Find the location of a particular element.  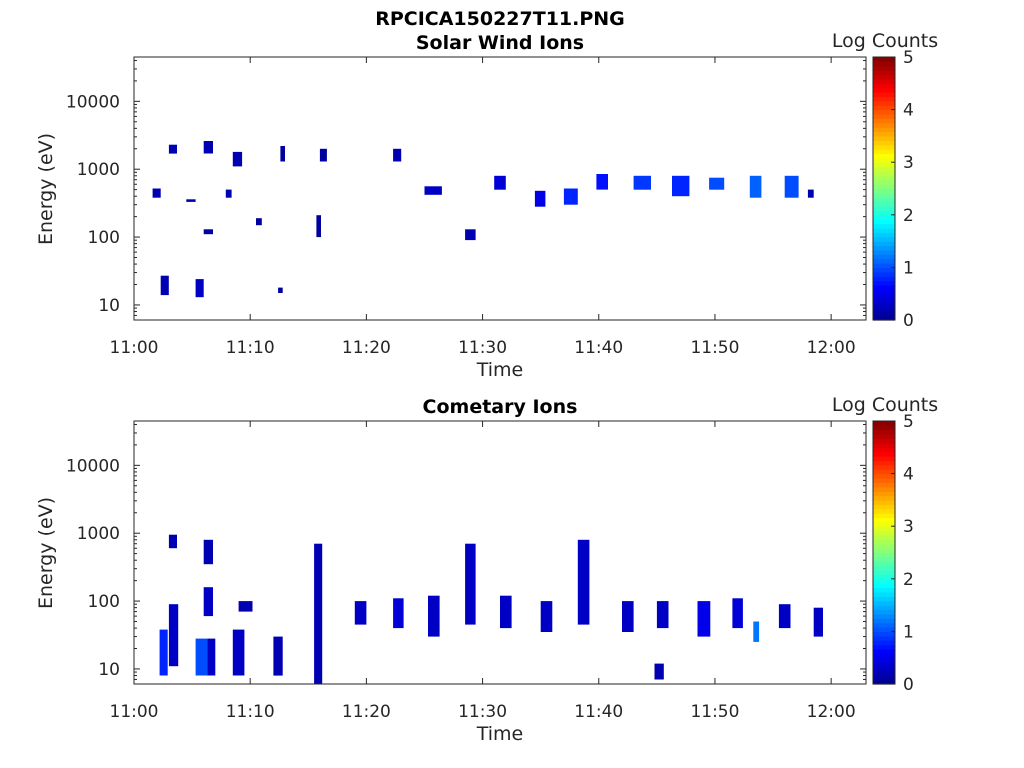

y-tick-label: 10000 is located at coordinates (93, 102).